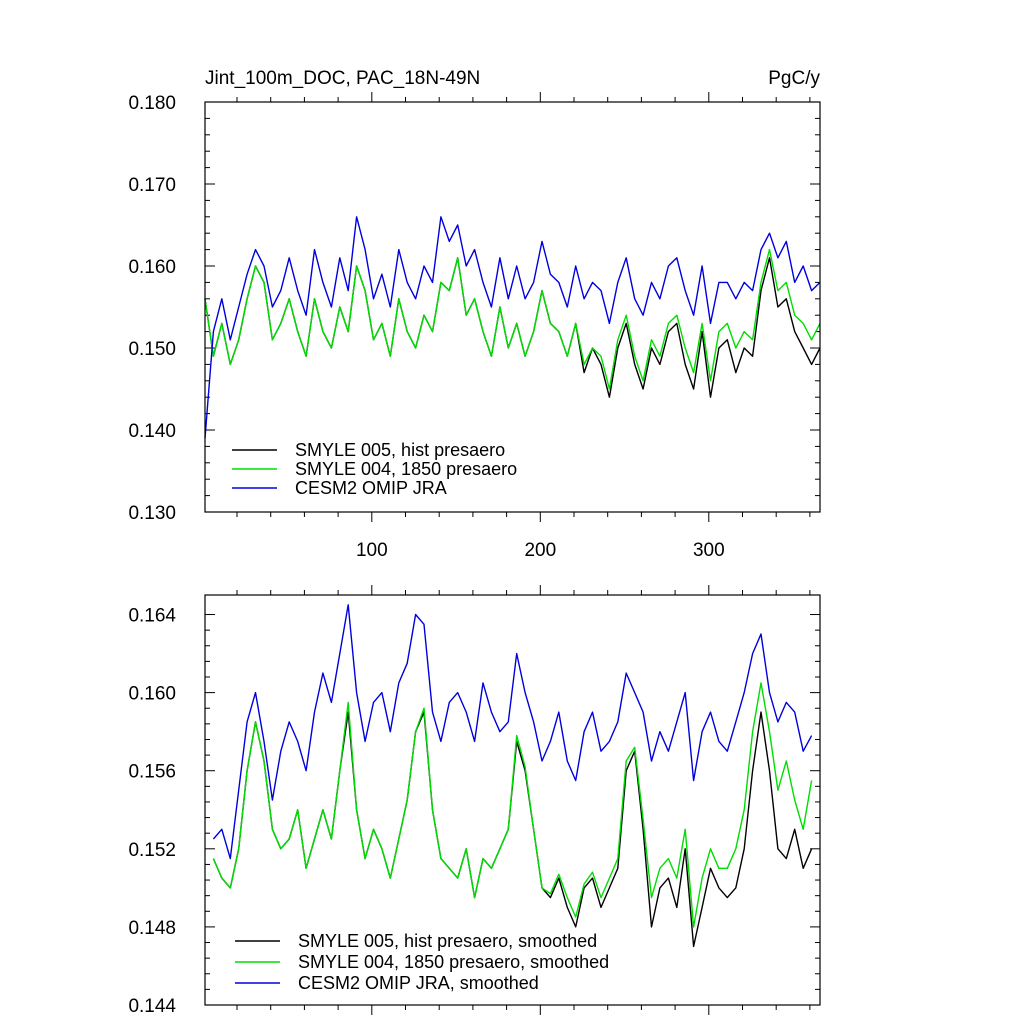 This screenshot has height=1024, width=1024. What do you see at coordinates (709, 550) in the screenshot?
I see `top-x-tick-label: 300` at bounding box center [709, 550].